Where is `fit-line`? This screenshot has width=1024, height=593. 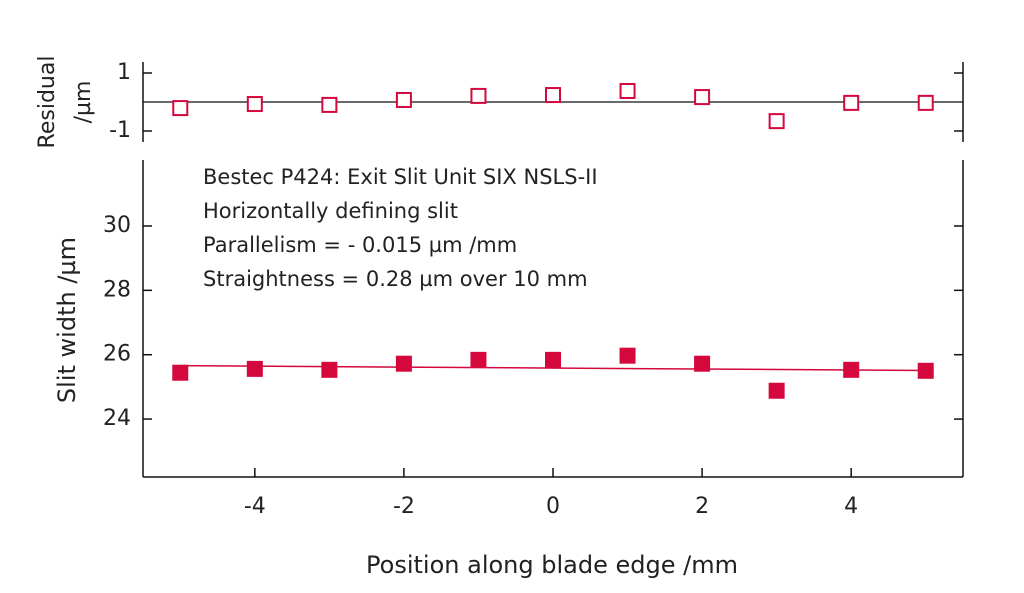
fit-line is located at coordinates (553, 368).